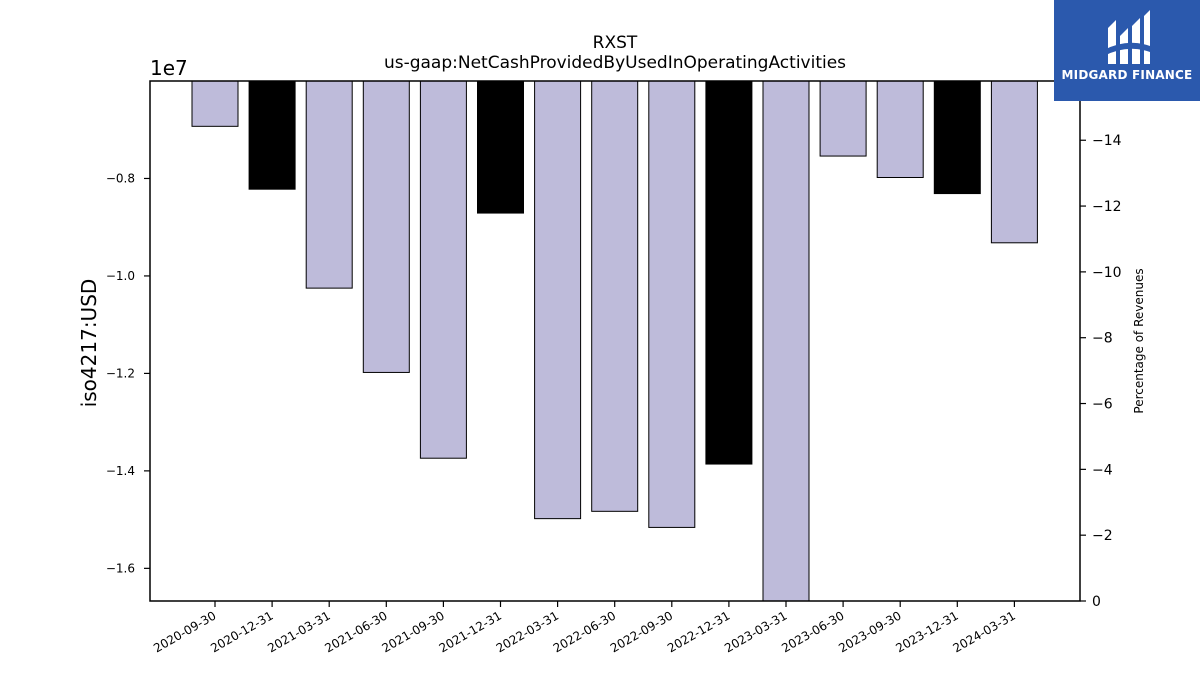 This screenshot has width=1200, height=675. Describe the element at coordinates (241, 631) in the screenshot. I see `x-tick-label: 2020-12-31` at that location.